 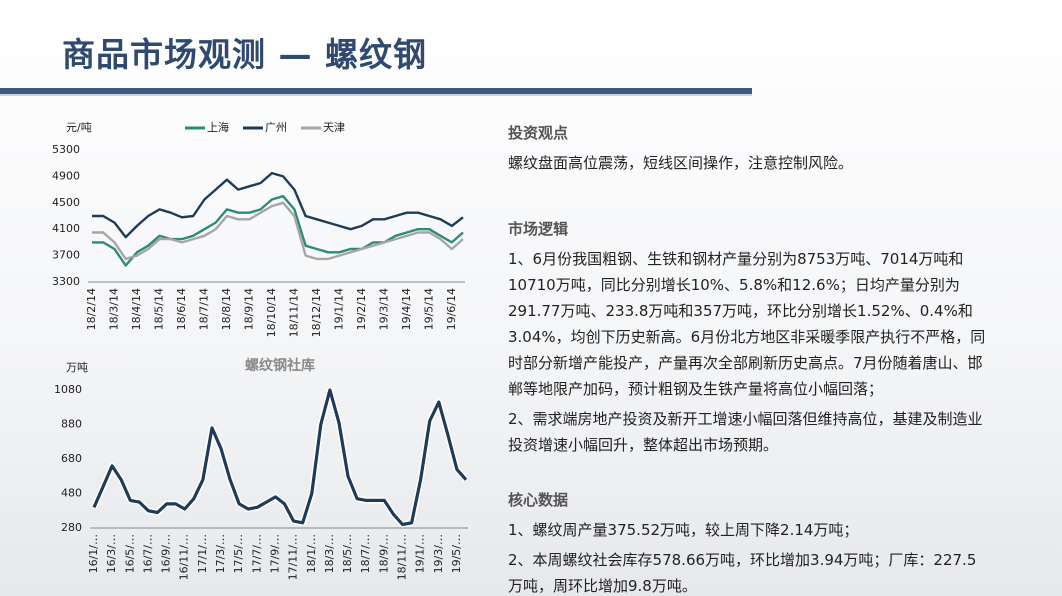 I want to click on paragraph: 螺纹盘面高位震荡，短线区间操作，注意控制风险。, so click(x=681, y=163).